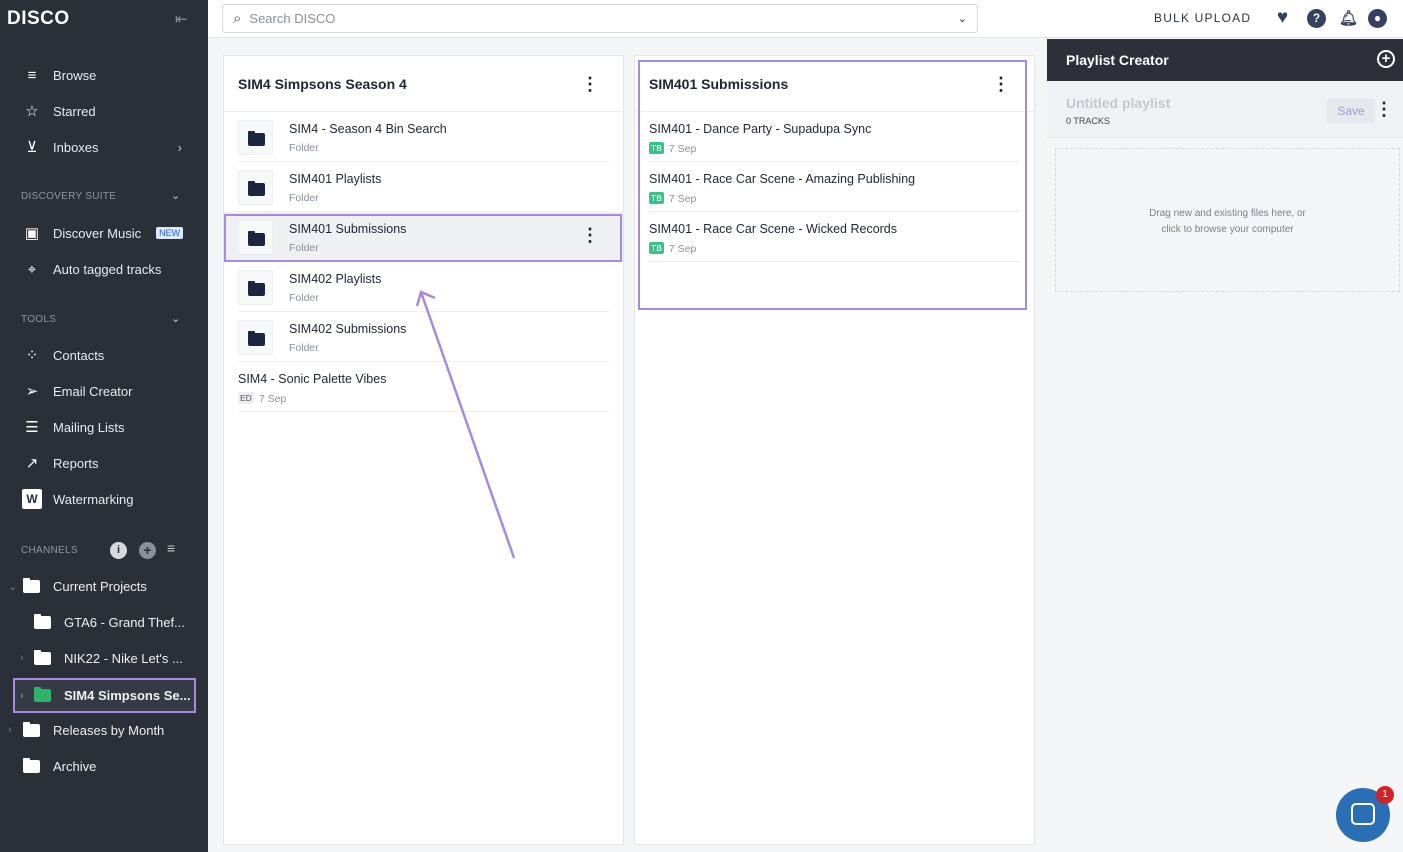 The image size is (1403, 852). Describe the element at coordinates (335, 279) in the screenshot. I see `item-title: SIM402 Playlists` at that location.